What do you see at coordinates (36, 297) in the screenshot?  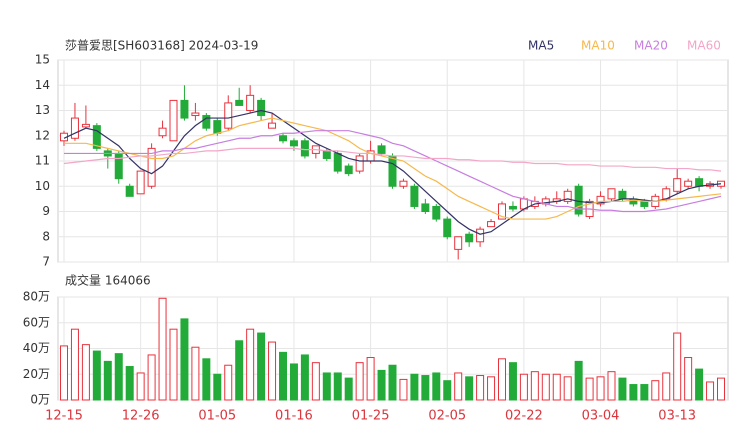 I see `y-tick-label: 80万` at bounding box center [36, 297].